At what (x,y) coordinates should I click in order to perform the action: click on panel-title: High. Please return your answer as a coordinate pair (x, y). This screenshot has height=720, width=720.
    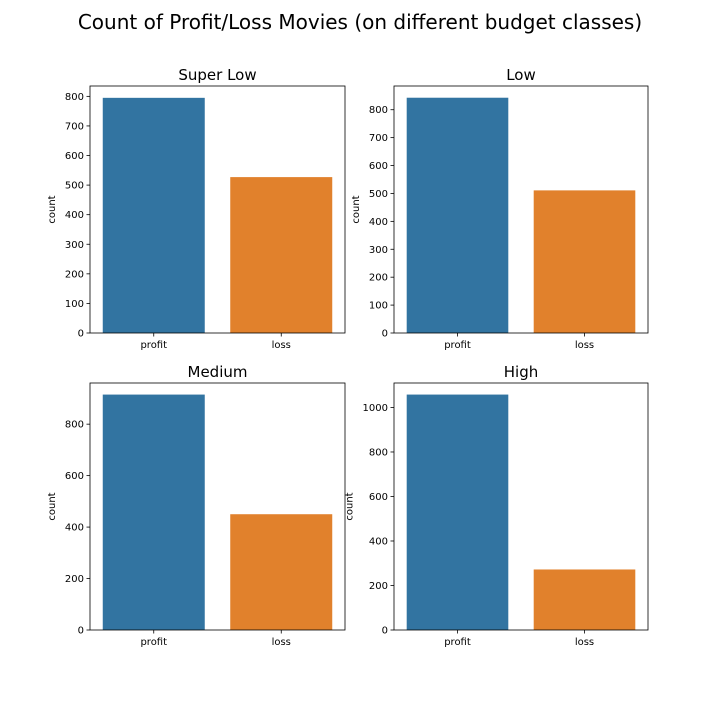
    Looking at the image, I should click on (521, 372).